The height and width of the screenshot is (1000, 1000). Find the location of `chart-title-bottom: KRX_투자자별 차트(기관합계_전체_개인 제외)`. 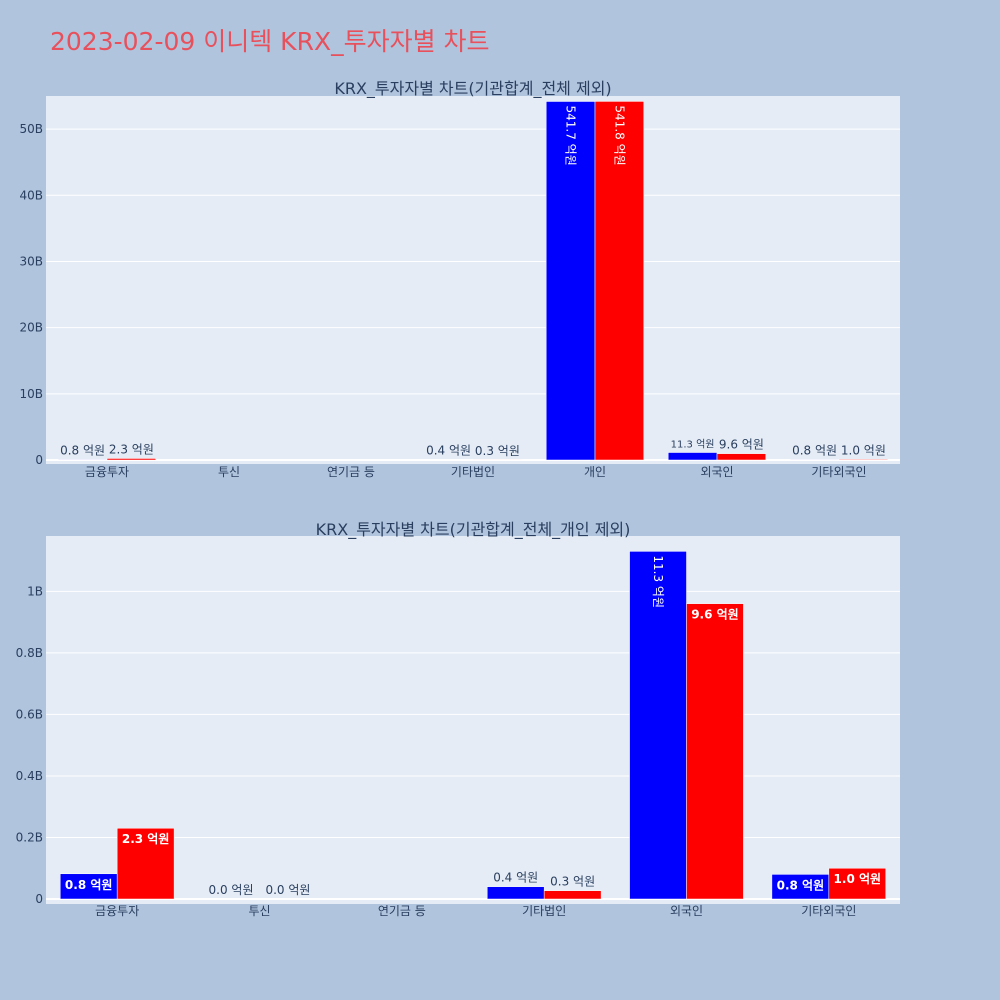

chart-title-bottom: KRX_투자자별 차트(기관합계_전체_개인 제외) is located at coordinates (473, 530).